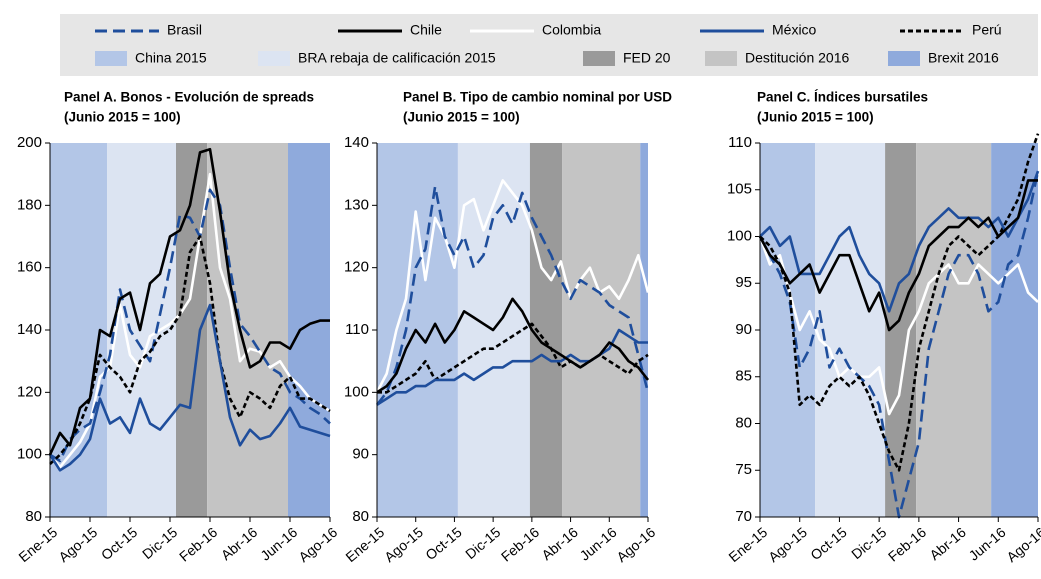  What do you see at coordinates (743, 469) in the screenshot?
I see `y-tick-label: 75` at bounding box center [743, 469].